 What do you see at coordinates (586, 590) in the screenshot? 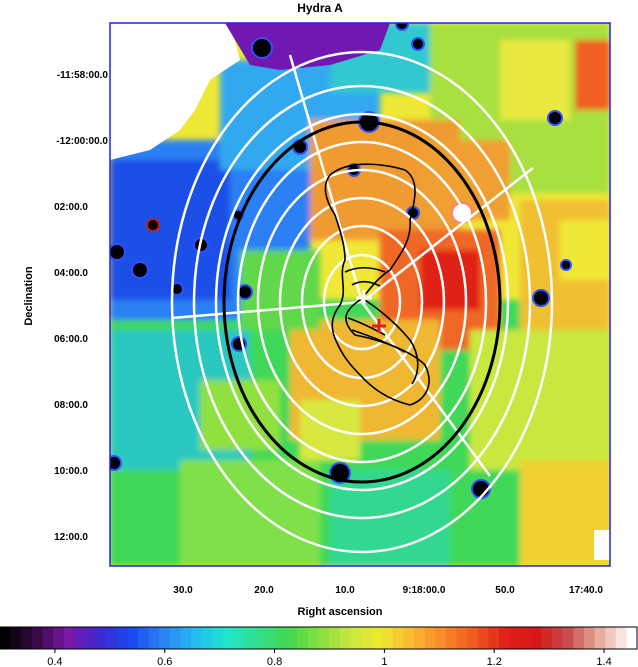
I see `x-tick: 17:40.0` at bounding box center [586, 590].